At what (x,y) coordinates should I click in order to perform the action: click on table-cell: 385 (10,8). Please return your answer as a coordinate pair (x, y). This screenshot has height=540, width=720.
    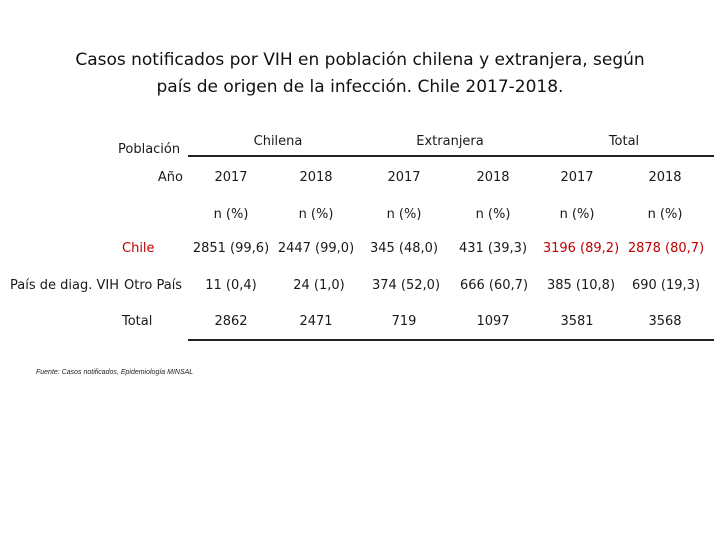
    Looking at the image, I should click on (581, 285).